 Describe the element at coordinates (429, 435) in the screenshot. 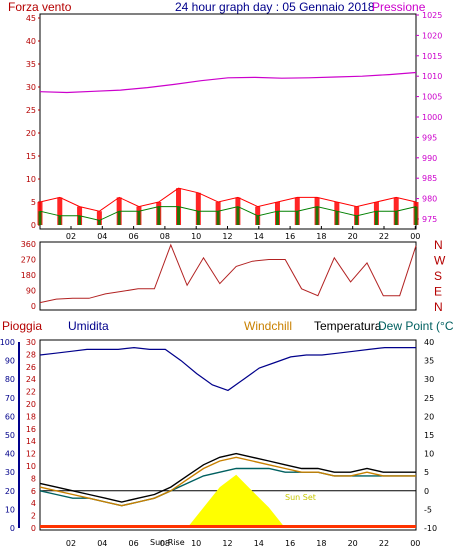

I see `temp-tick-label: 15` at that location.